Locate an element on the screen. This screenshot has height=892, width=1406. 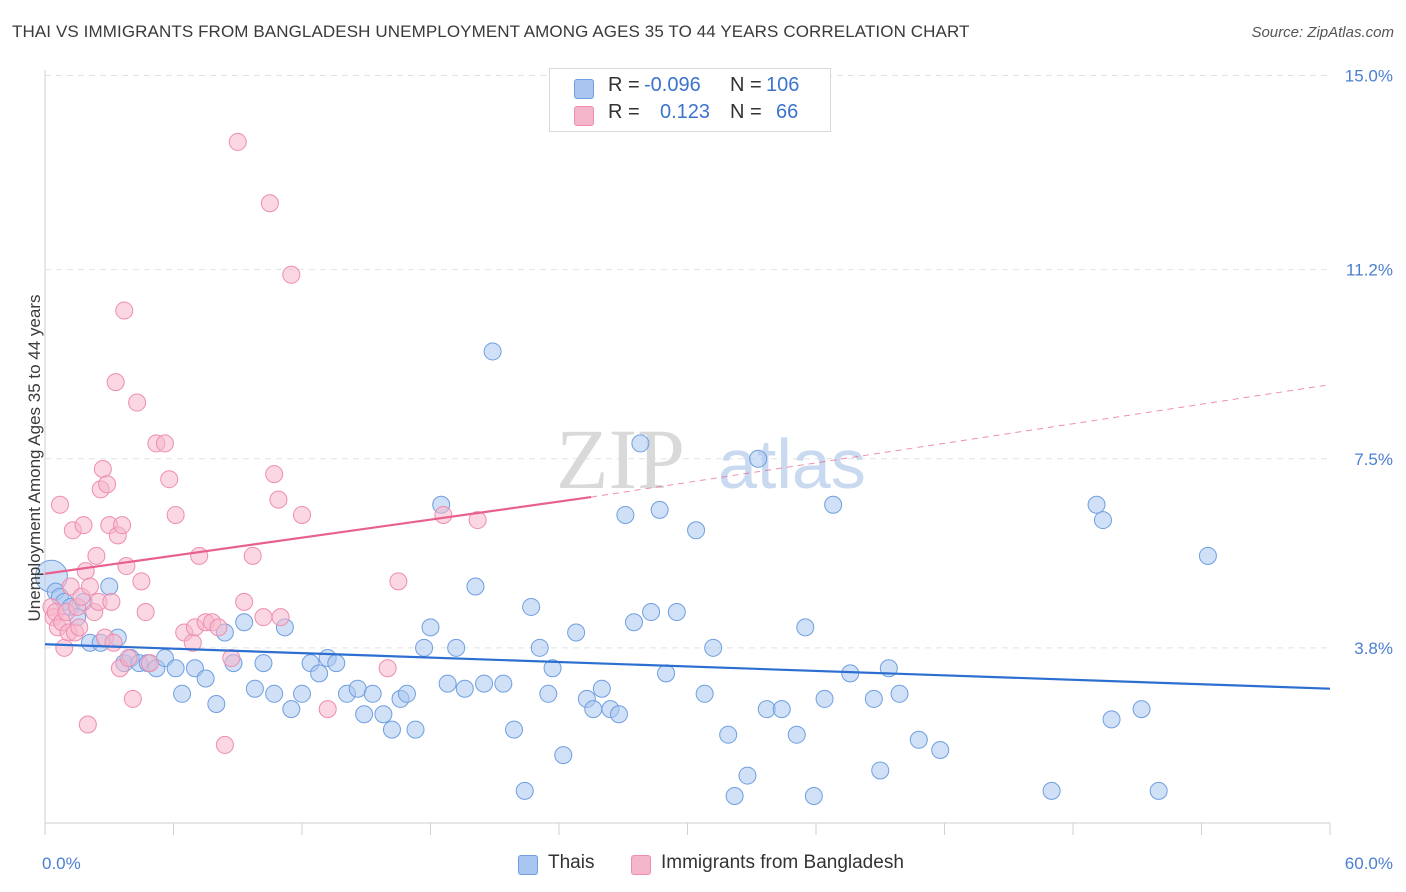
legend-r-value: 0.123 is located at coordinates (685, 112).